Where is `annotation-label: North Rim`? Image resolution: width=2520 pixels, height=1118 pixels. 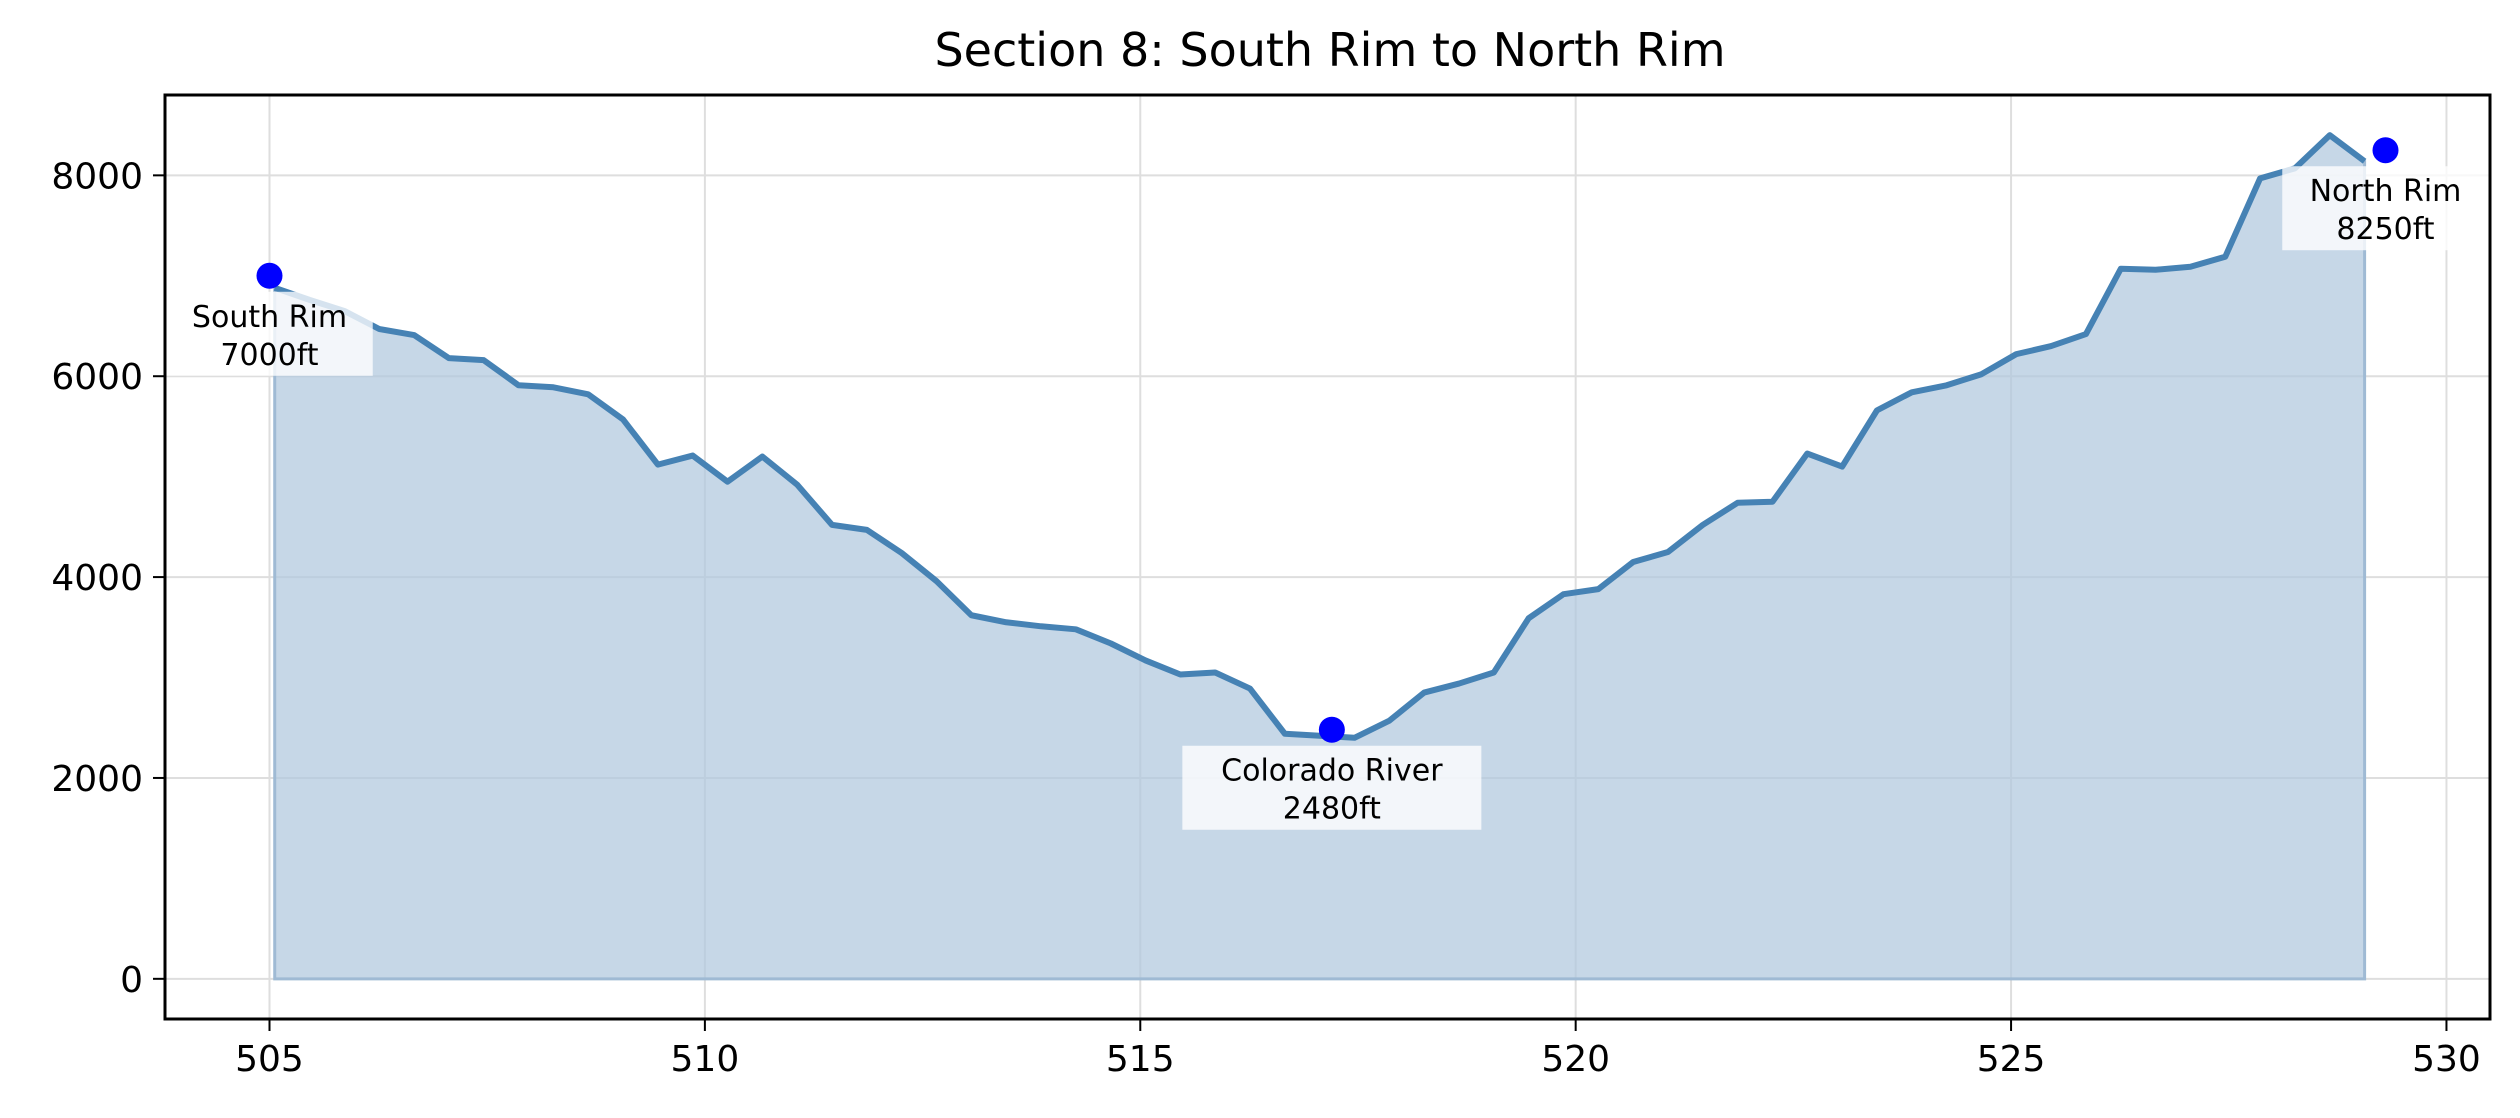
annotation-label: North Rim is located at coordinates (2386, 191).